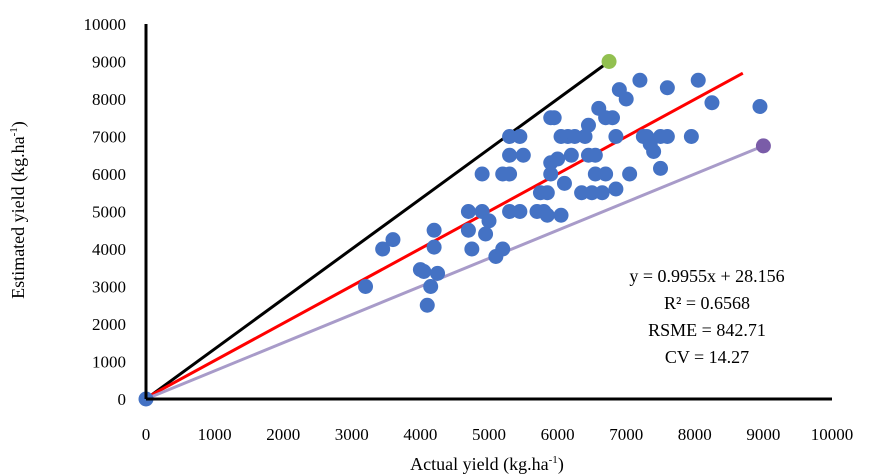 This screenshot has height=476, width=869. What do you see at coordinates (109, 62) in the screenshot?
I see `y-tick-label: 9000` at bounding box center [109, 62].